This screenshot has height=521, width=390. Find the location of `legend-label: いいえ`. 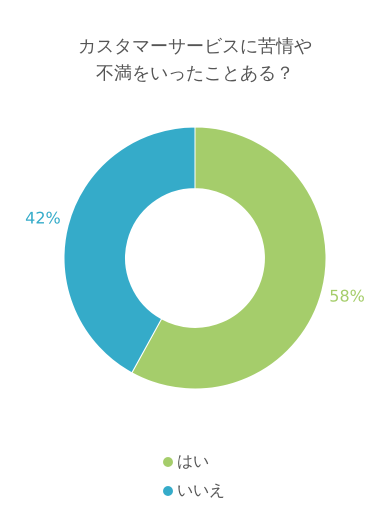

legend-label: いいえ is located at coordinates (201, 490).